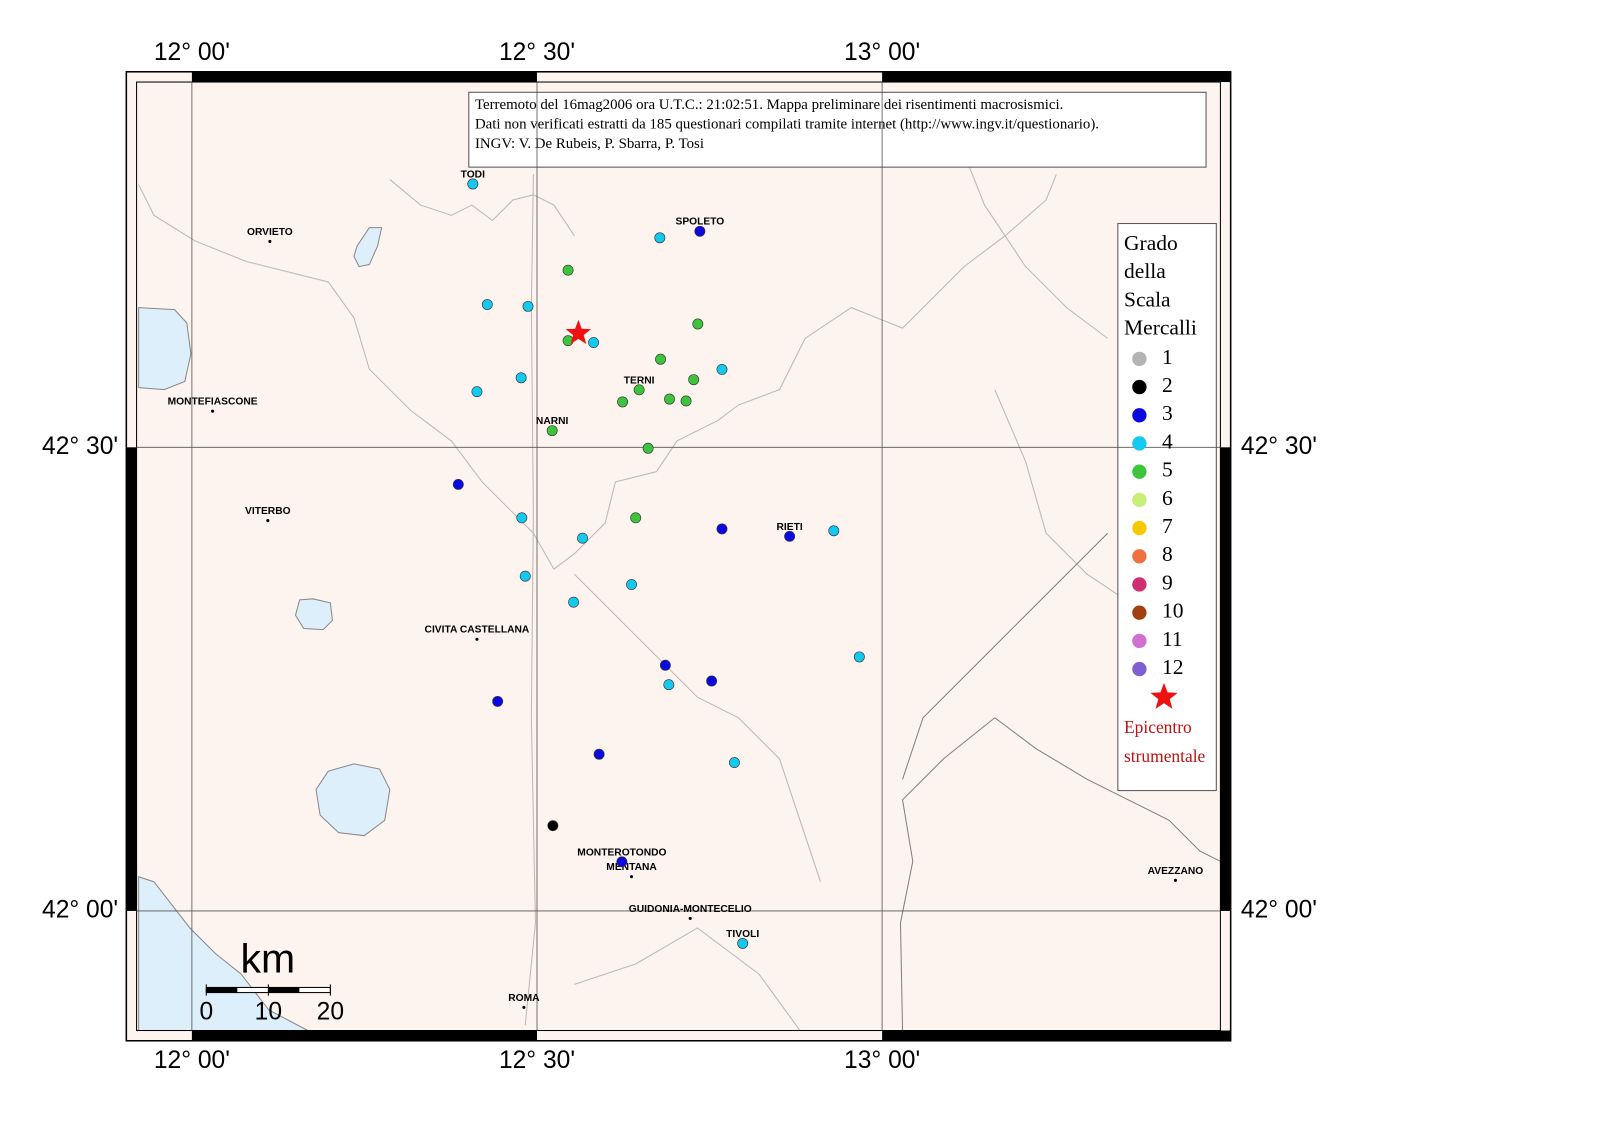  What do you see at coordinates (268, 511) in the screenshot?
I see `city-label: VITERBO` at bounding box center [268, 511].